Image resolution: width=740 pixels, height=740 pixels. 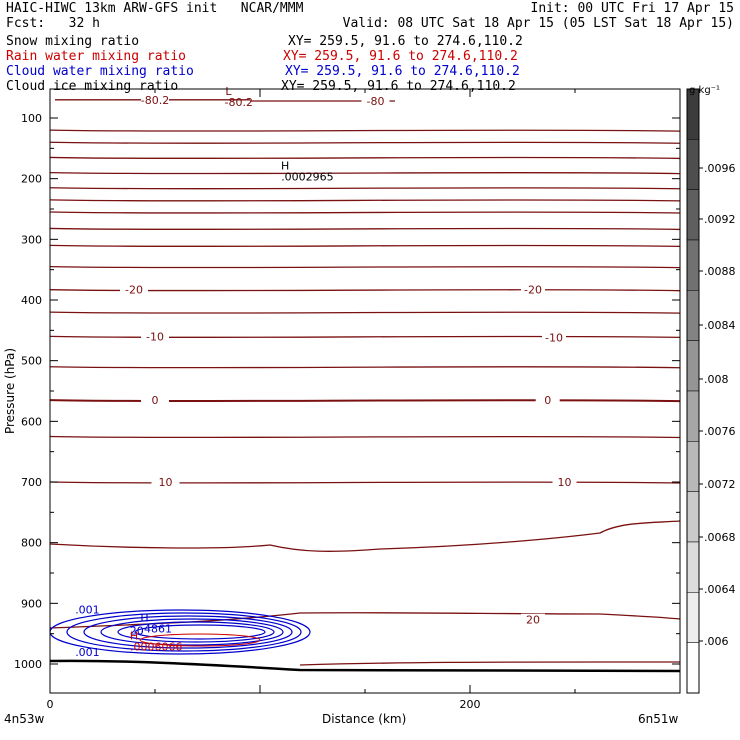 What do you see at coordinates (31, 421) in the screenshot?
I see `y-tick-label: 600` at bounding box center [31, 421].